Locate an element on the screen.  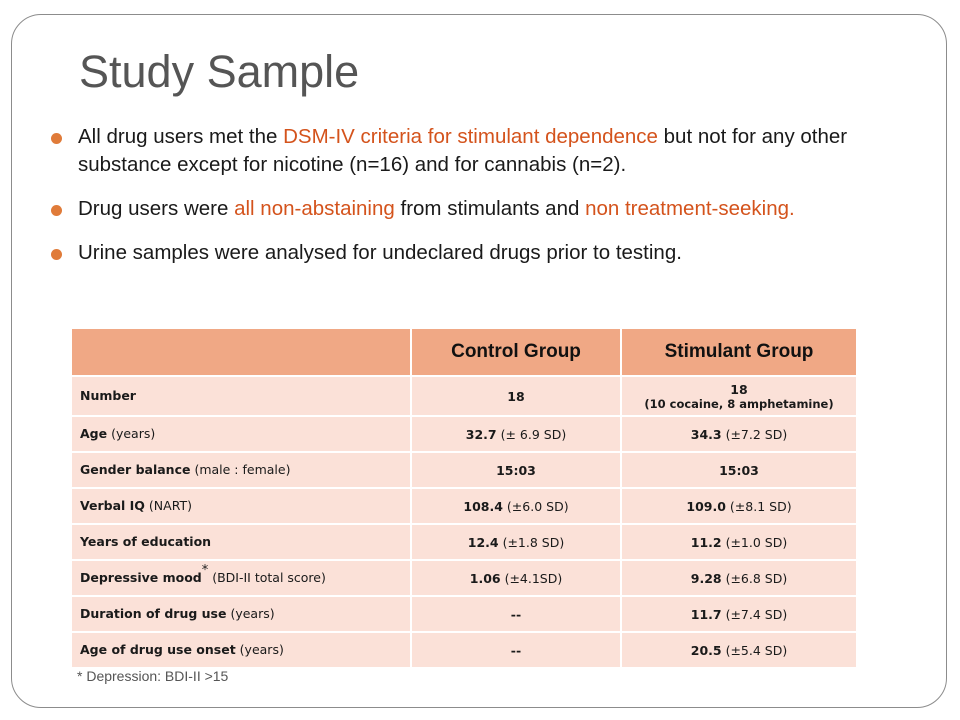
row-label: Duration of drug use (years) is located at coordinates (241, 614).